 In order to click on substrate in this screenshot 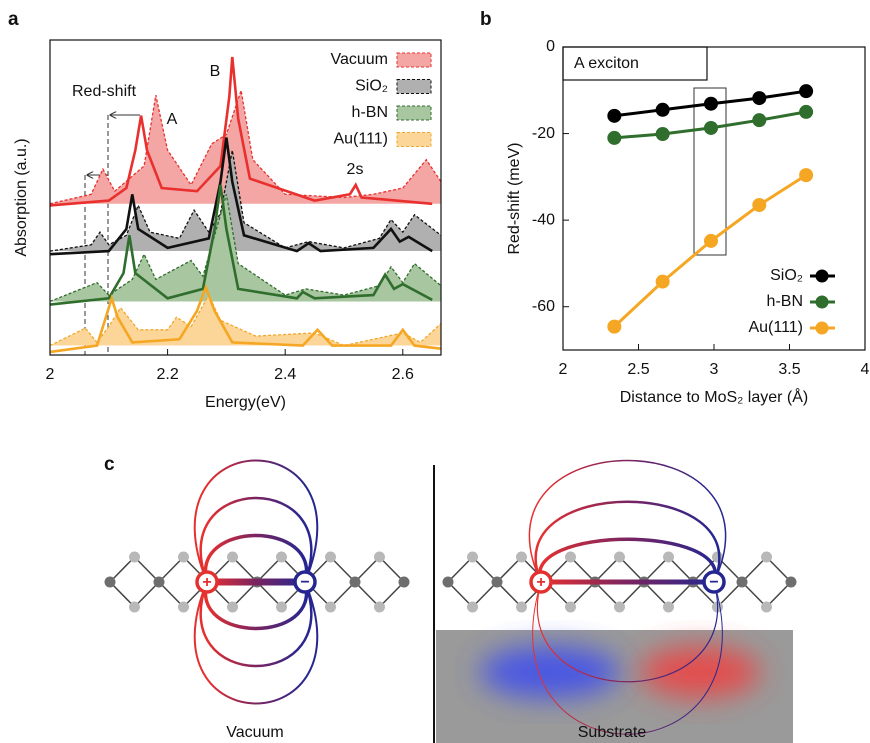, I will do `click(614, 686)`.